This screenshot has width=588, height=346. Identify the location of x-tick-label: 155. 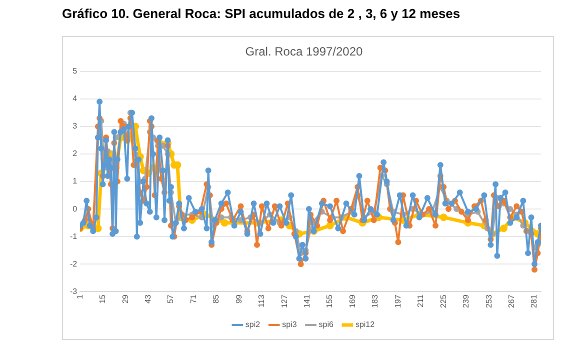
(329, 301).